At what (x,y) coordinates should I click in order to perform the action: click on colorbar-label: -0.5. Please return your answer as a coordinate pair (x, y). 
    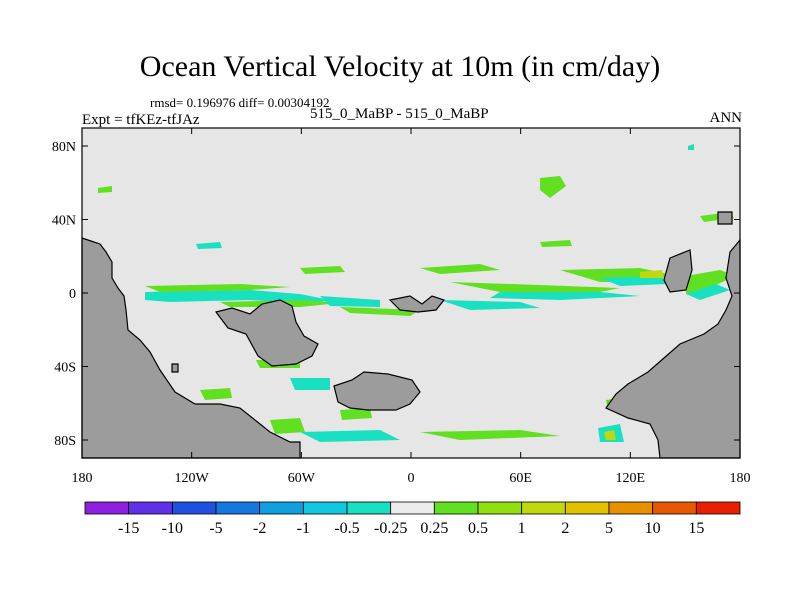
    Looking at the image, I should click on (346, 528).